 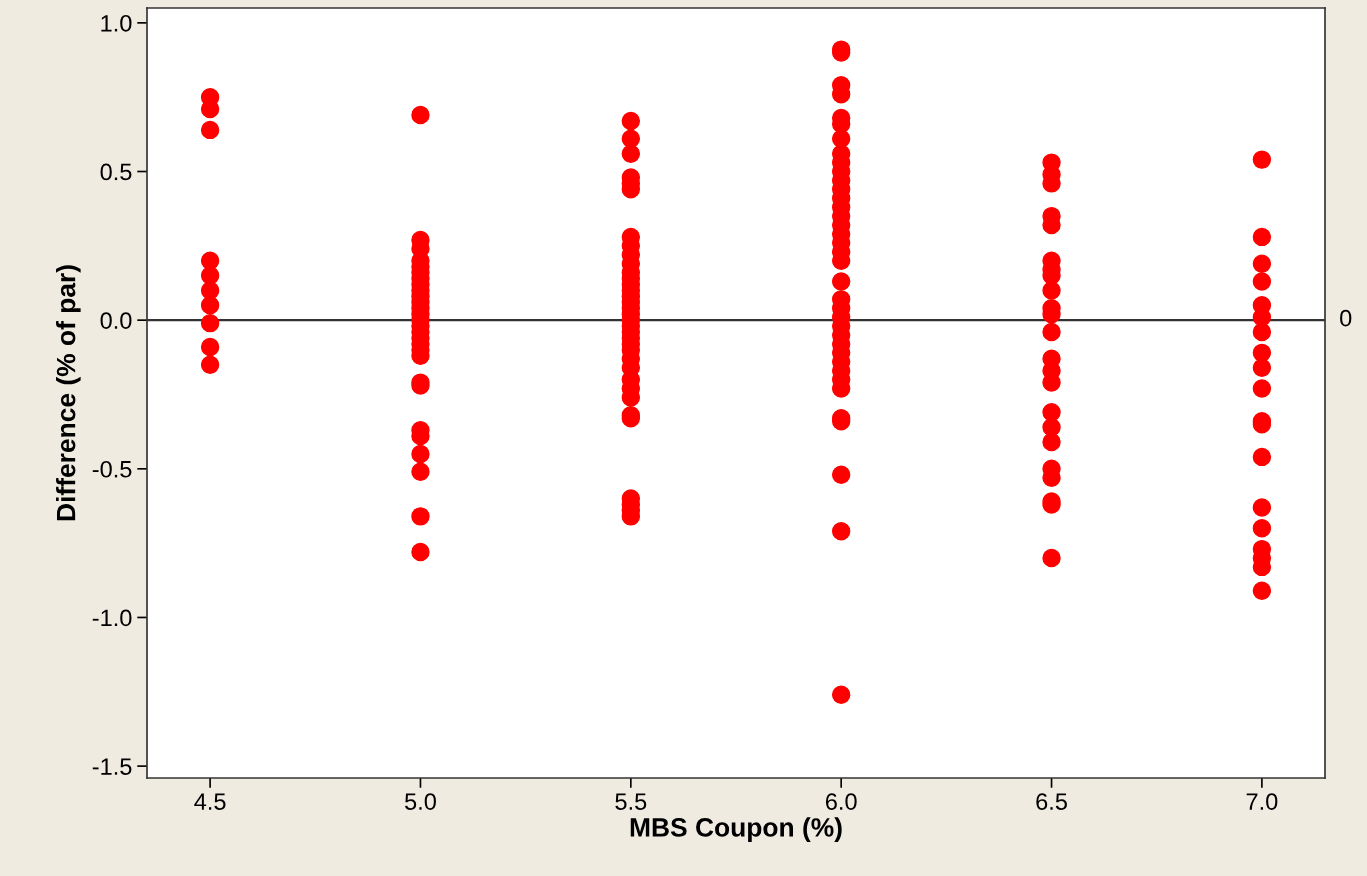 What do you see at coordinates (1262, 801) in the screenshot?
I see `x-tick-label: 7.0` at bounding box center [1262, 801].